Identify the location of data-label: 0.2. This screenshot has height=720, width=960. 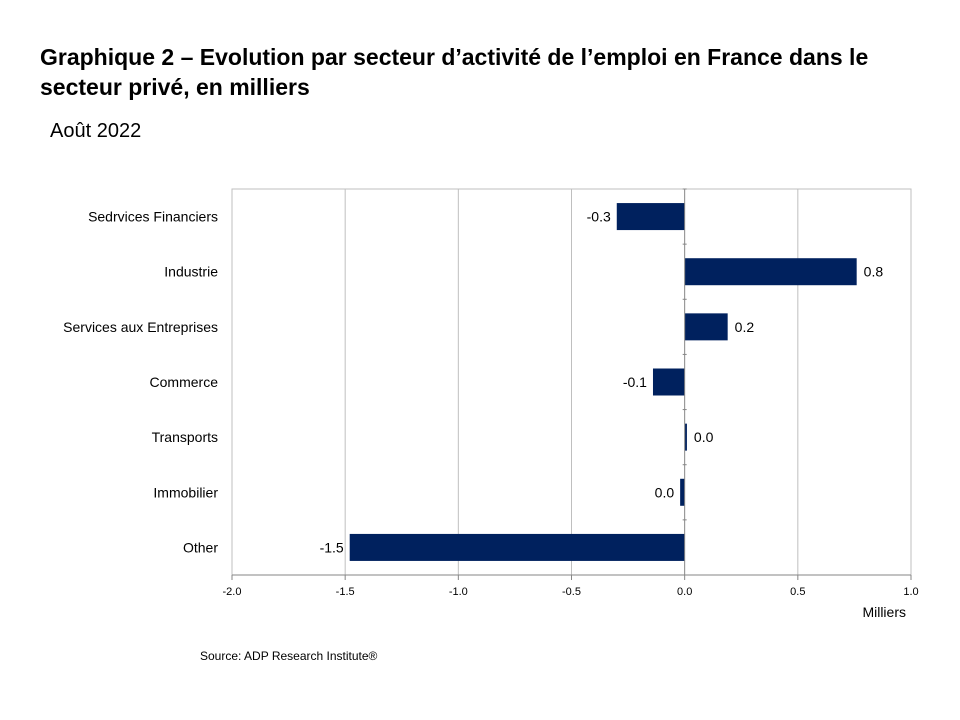
(745, 327).